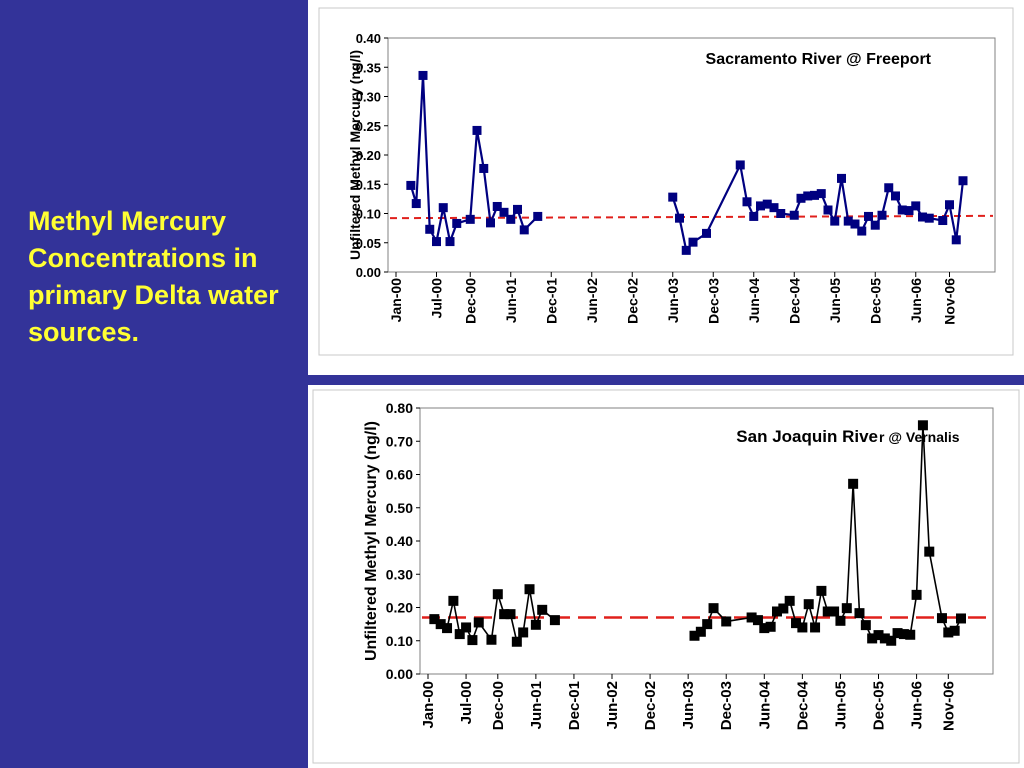  What do you see at coordinates (470, 301) in the screenshot?
I see `x-tick-label: Dec-00` at bounding box center [470, 301].